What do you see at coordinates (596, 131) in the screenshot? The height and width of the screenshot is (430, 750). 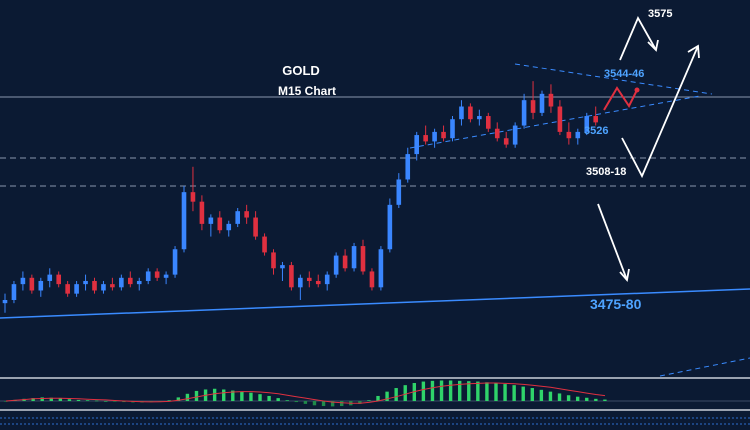 I see `level-label-3526: 3526` at bounding box center [596, 131].